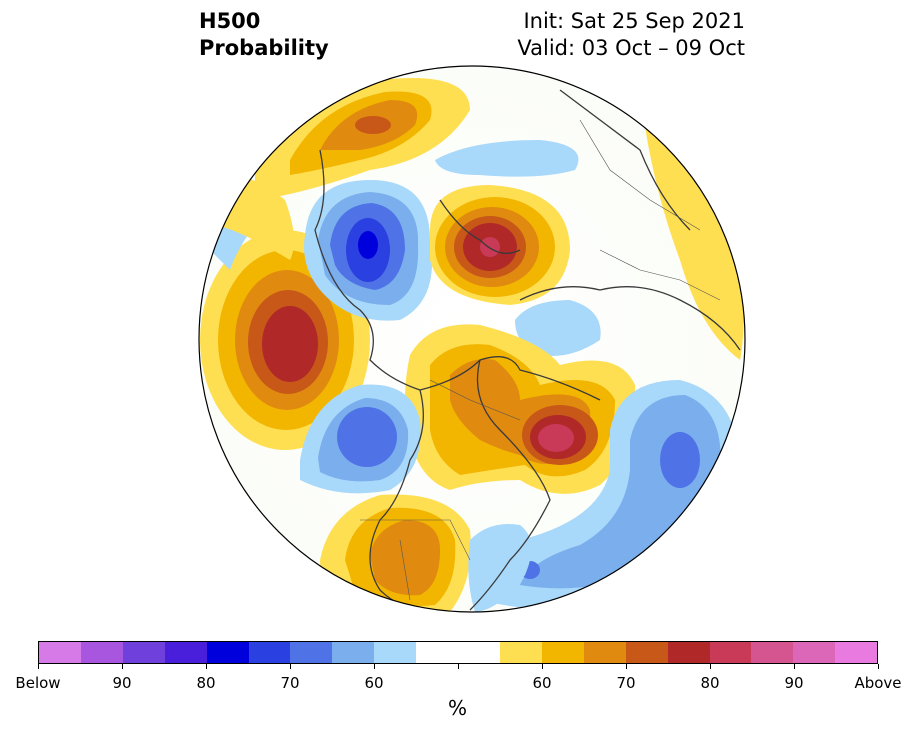 The width and height of the screenshot is (915, 732). Describe the element at coordinates (631, 48) in the screenshot. I see `valid-period: Valid: 03 Oct – 09 Oct` at that location.